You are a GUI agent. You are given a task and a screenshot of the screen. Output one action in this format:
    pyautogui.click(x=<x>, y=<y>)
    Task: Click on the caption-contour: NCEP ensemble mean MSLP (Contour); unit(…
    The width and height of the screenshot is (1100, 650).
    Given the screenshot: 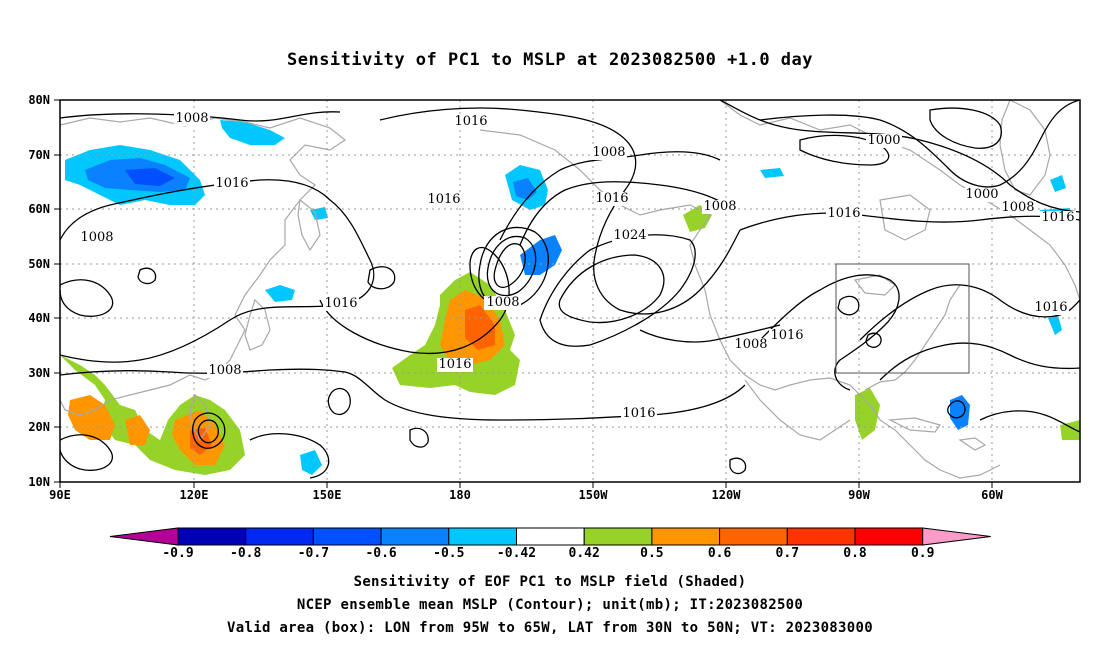 What is the action you would take?
    pyautogui.click(x=550, y=605)
    